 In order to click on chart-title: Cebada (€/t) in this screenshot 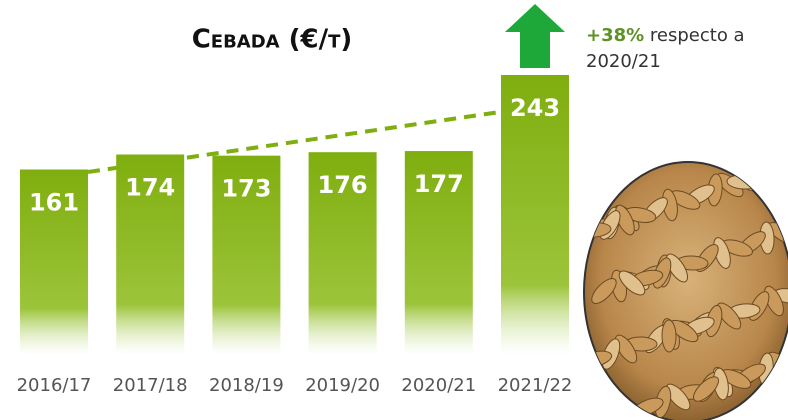, I will do `click(272, 40)`.